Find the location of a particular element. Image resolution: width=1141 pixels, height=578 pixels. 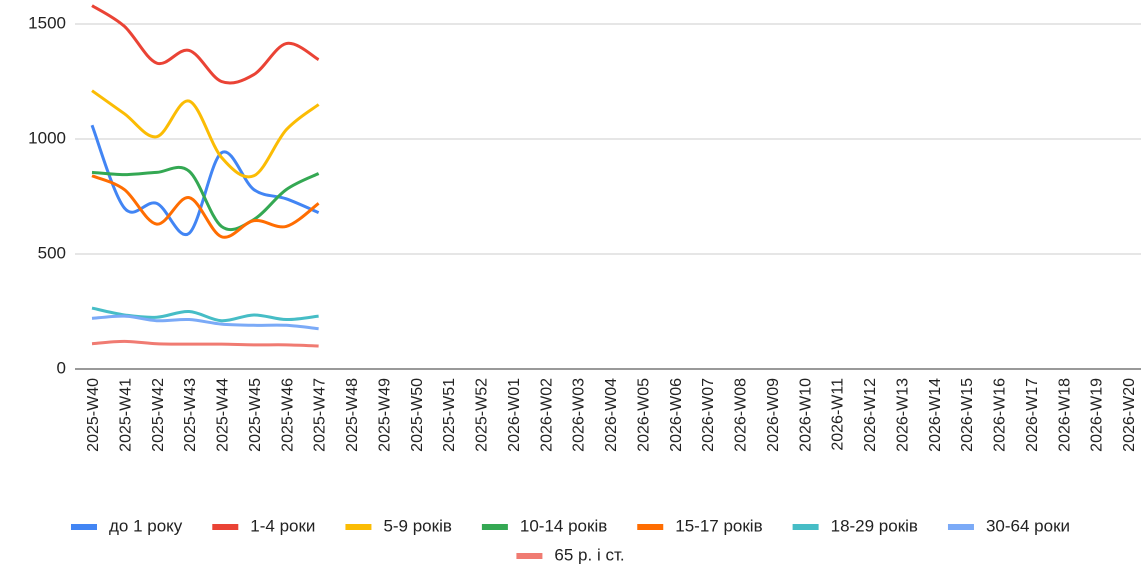

legend-item: до 1 року is located at coordinates (126, 525).